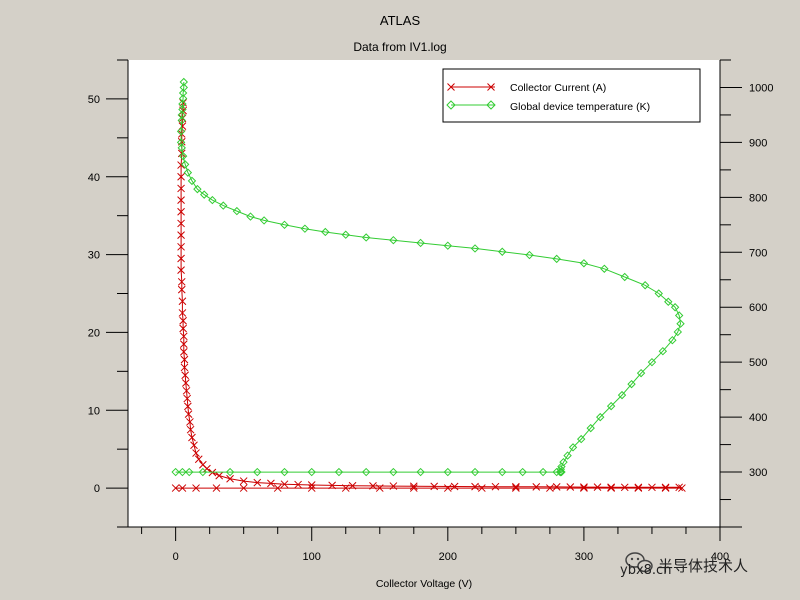  I want to click on y2-tick-label: 700, so click(758, 253).